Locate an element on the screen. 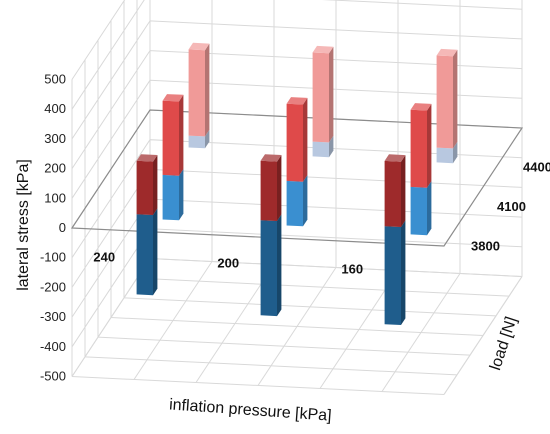 The height and width of the screenshot is (434, 550). y-tick-label: -300 is located at coordinates (53, 316).